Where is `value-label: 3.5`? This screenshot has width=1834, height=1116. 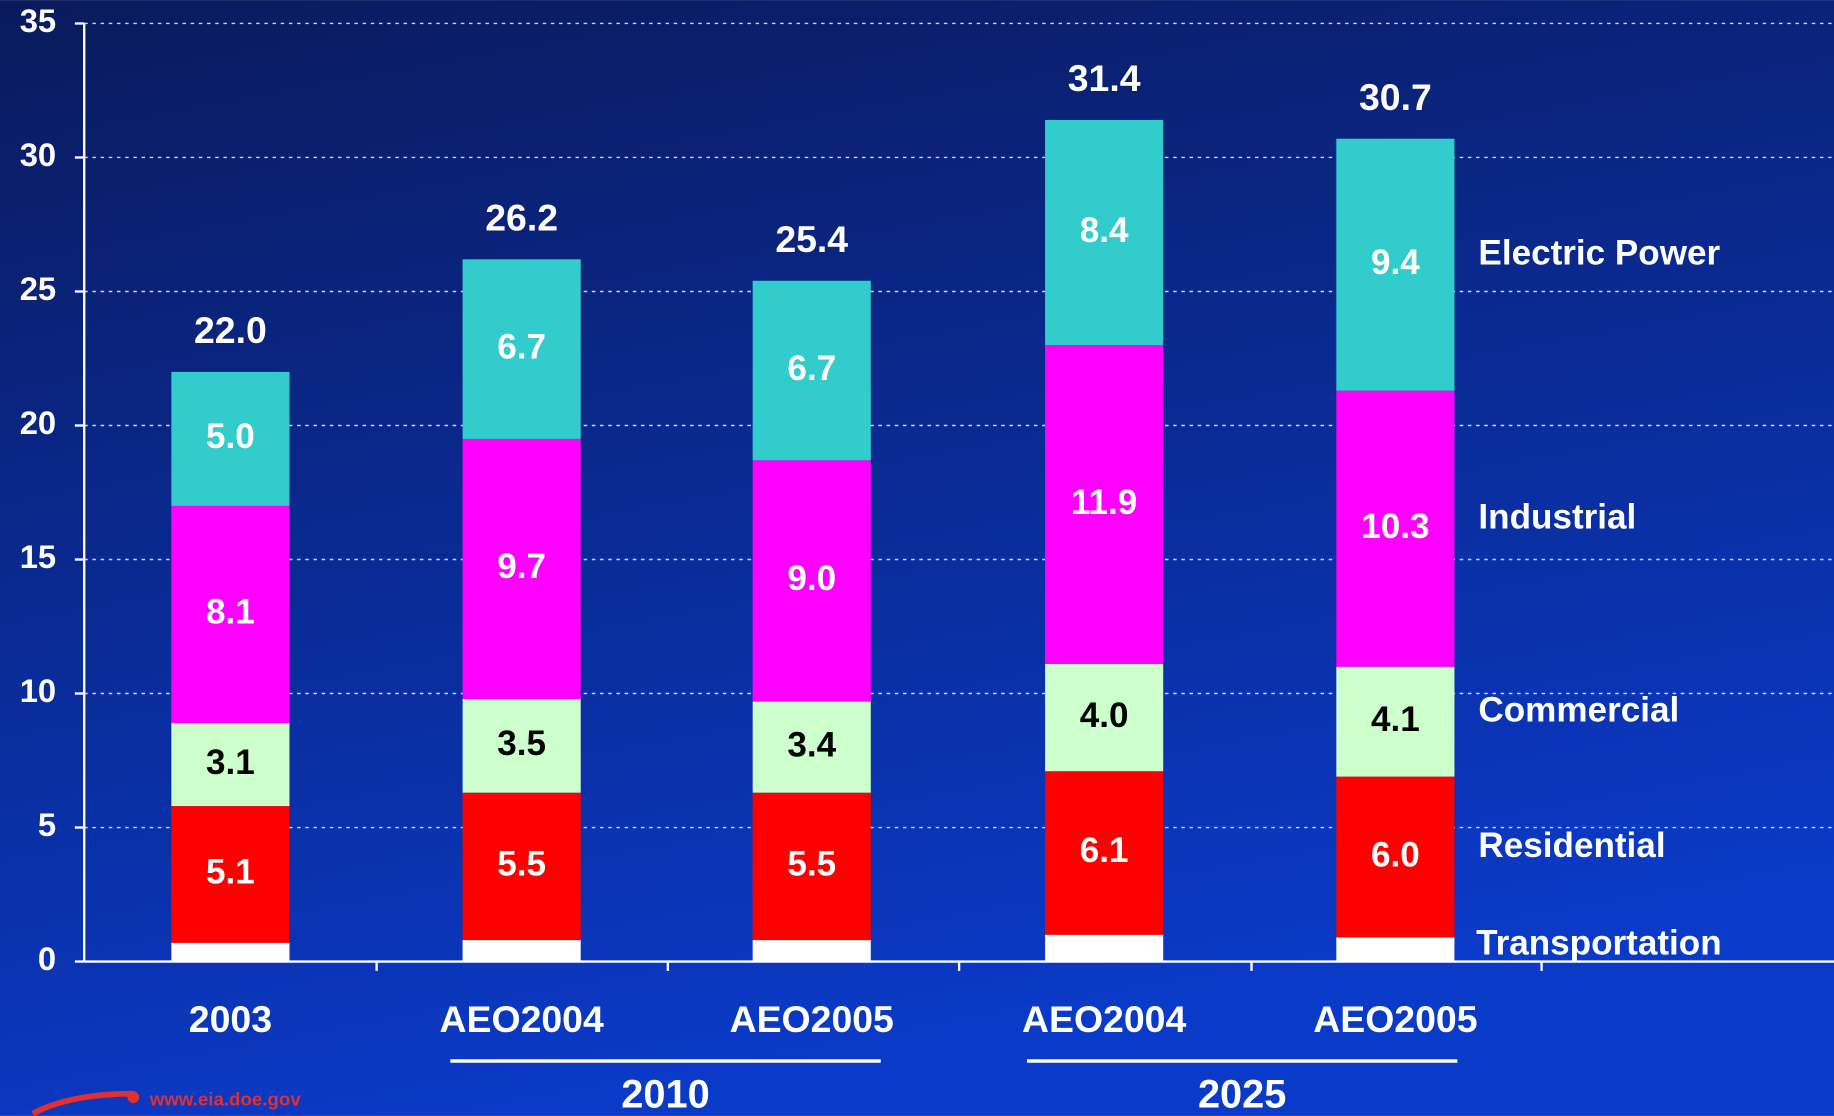
value-label: 3.5 is located at coordinates (521, 743).